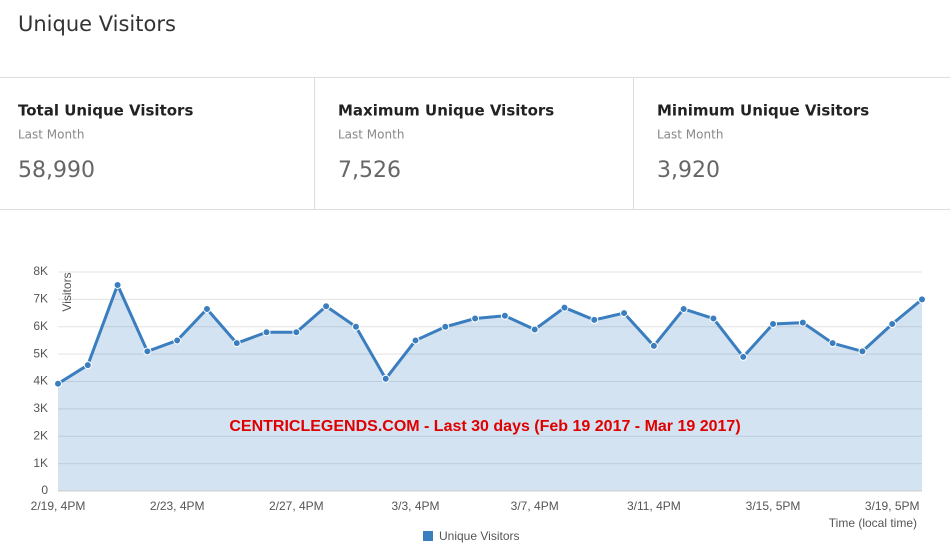 The image size is (950, 548). Describe the element at coordinates (44, 490) in the screenshot. I see `y-tick-label: 0` at that location.